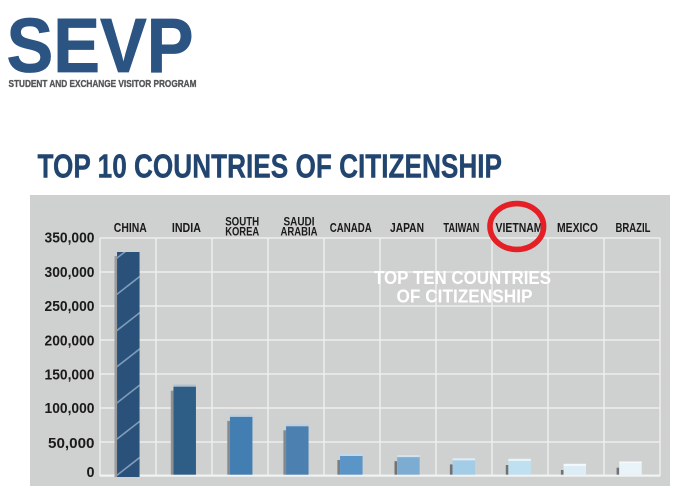 The image size is (689, 495). Describe the element at coordinates (461, 227) in the screenshot. I see `svg-text: TAIWAN` at that location.